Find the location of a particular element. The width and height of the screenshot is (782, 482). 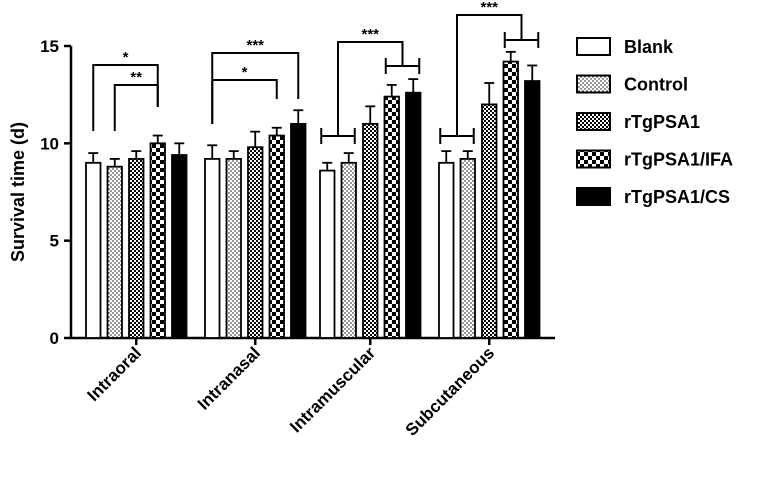

sig-label: ** is located at coordinates (136, 77).